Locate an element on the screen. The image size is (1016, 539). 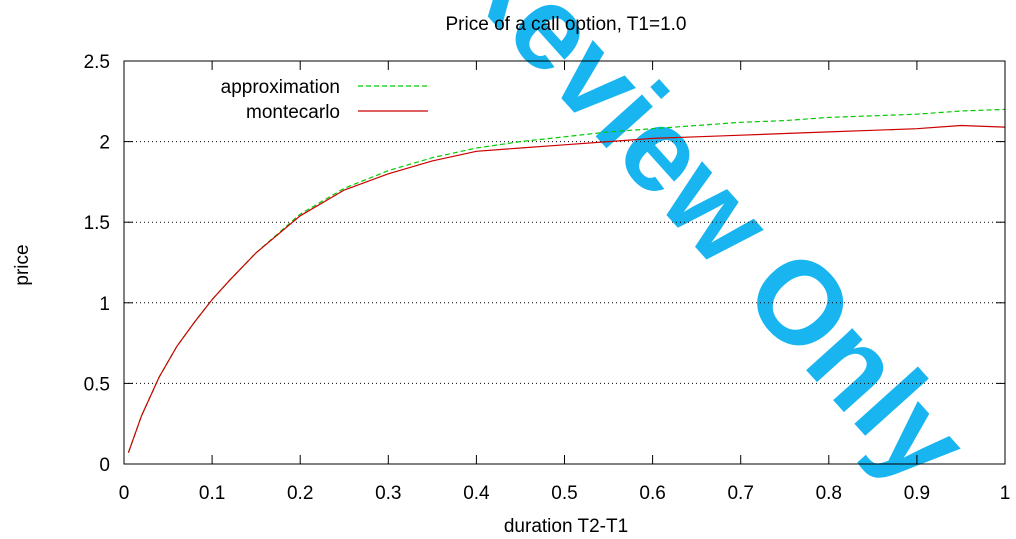
y-tick-label-1: 0.5 is located at coordinates (97, 384).